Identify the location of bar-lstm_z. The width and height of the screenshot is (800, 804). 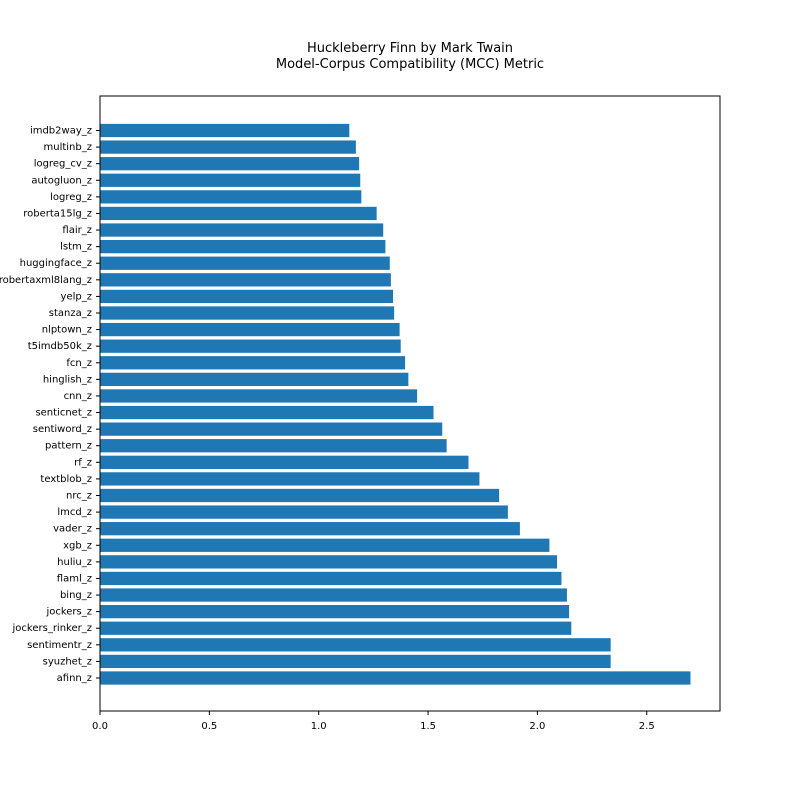
(243, 247).